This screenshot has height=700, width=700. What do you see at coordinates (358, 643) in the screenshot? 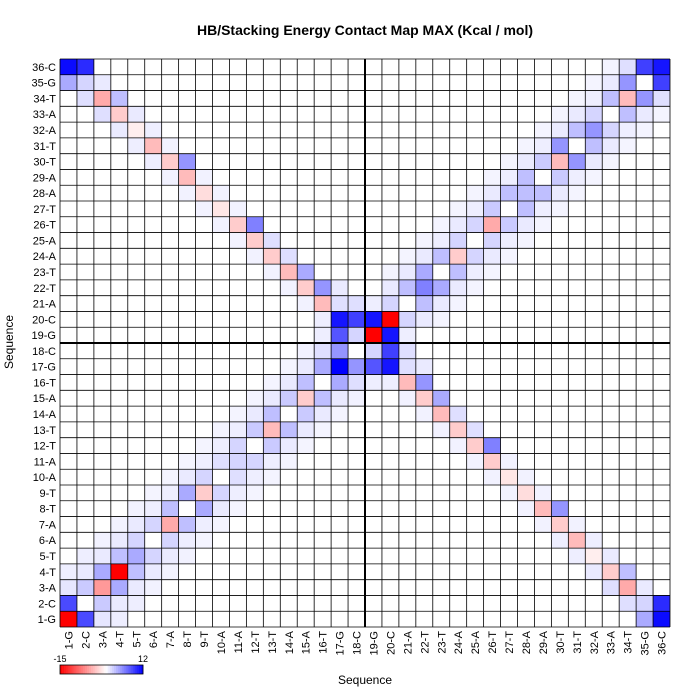
I see `x-tick-label: 18-C` at bounding box center [358, 643].